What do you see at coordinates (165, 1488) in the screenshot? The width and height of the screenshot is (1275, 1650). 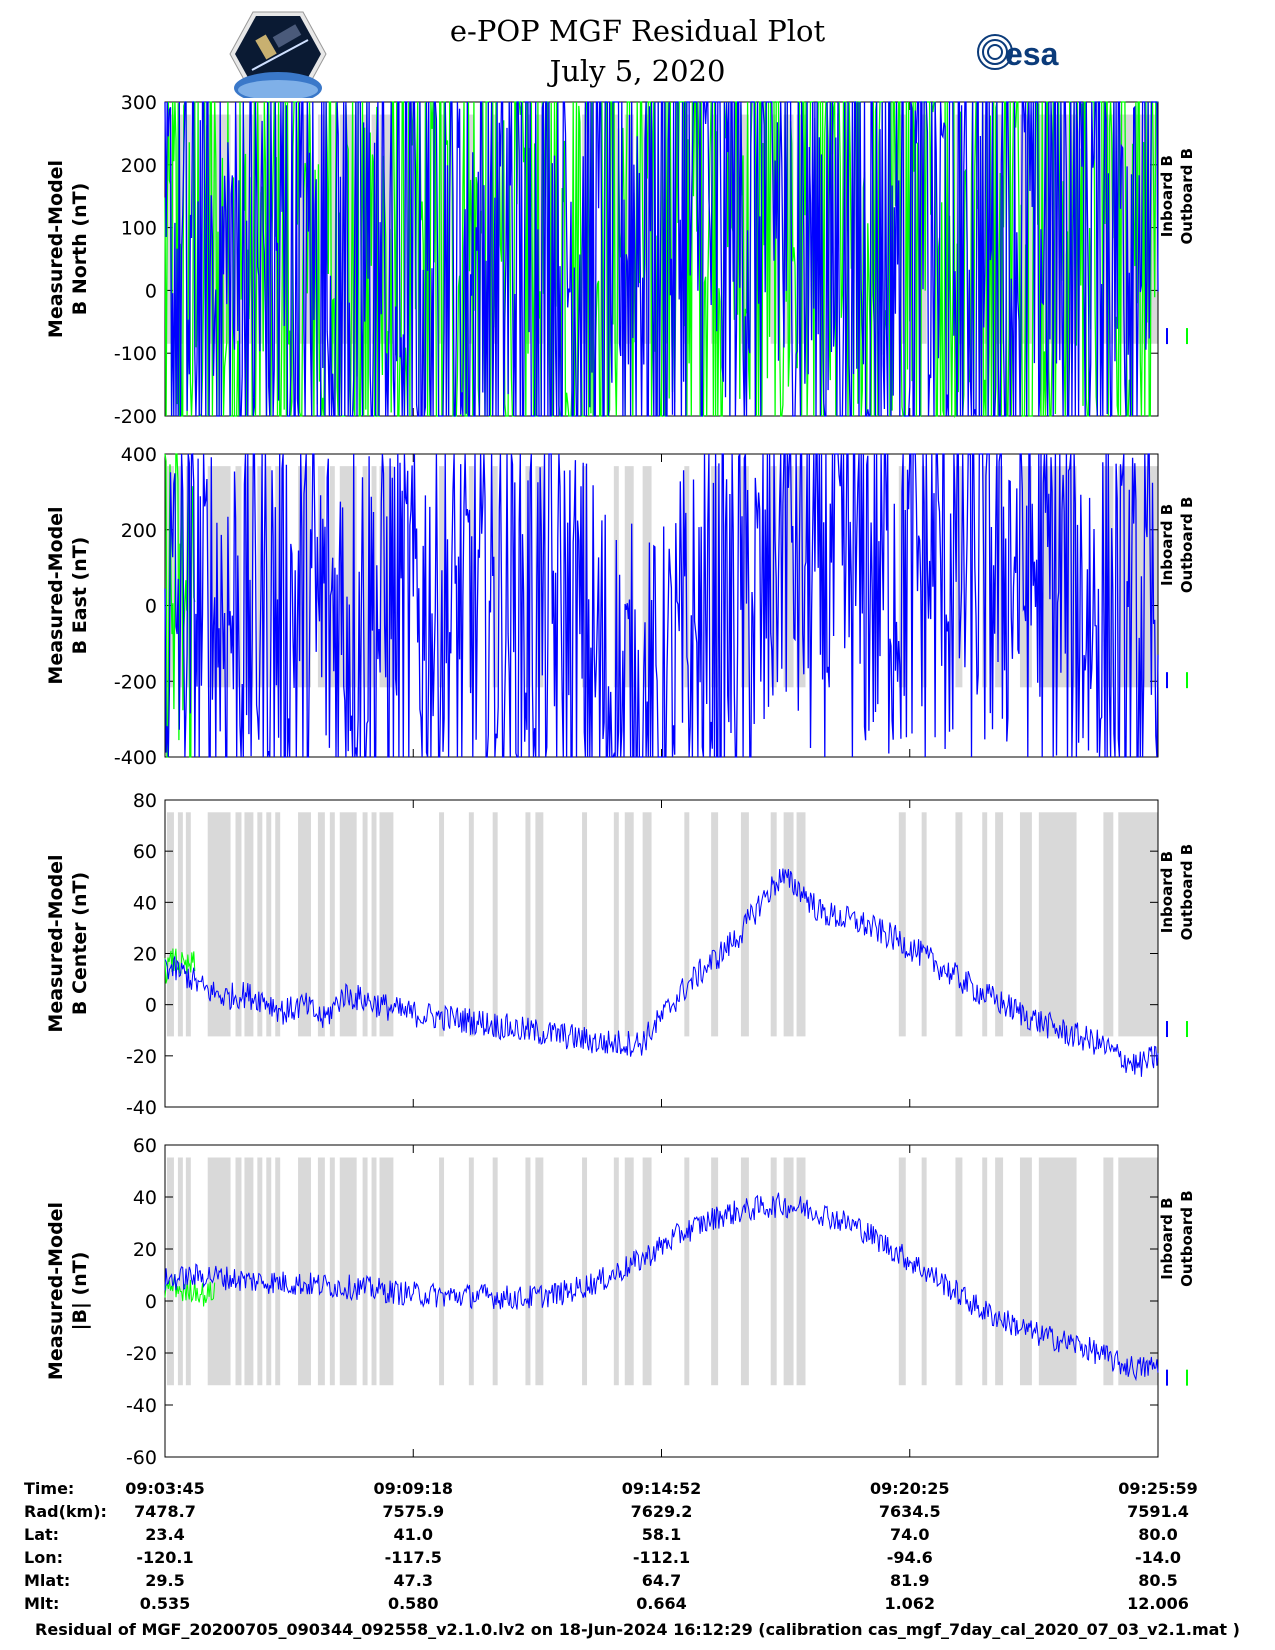 I see `table-cell: 09:03:45` at bounding box center [165, 1488].